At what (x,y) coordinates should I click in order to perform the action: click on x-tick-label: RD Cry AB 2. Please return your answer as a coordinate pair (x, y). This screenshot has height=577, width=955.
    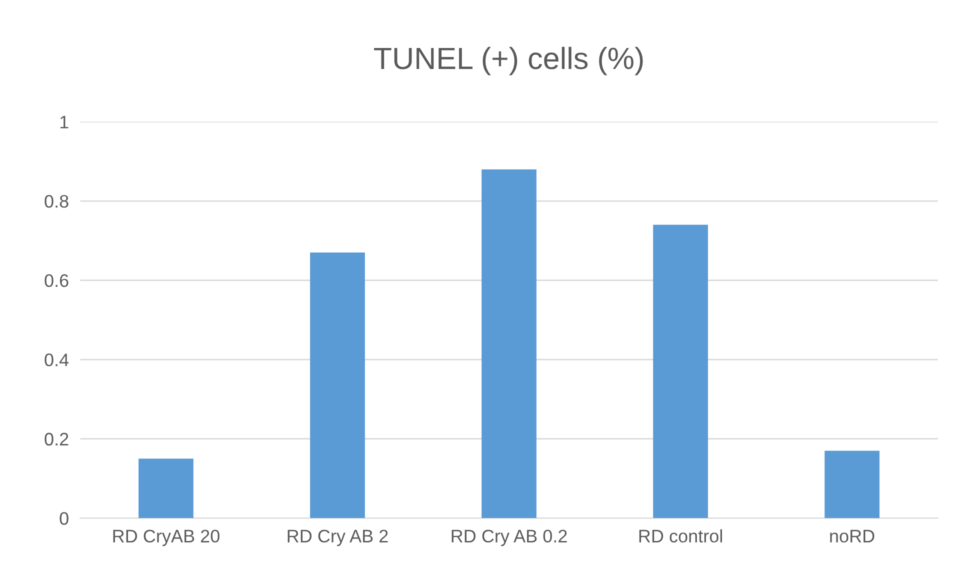
    Looking at the image, I should click on (338, 538).